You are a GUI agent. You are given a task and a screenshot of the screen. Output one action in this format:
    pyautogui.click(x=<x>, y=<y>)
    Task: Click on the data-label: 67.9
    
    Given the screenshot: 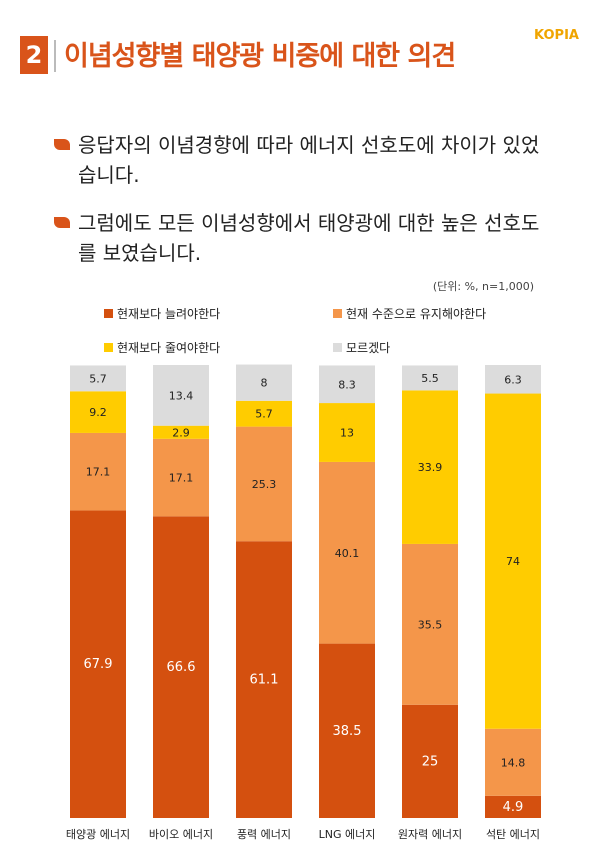 What is the action you would take?
    pyautogui.click(x=98, y=664)
    